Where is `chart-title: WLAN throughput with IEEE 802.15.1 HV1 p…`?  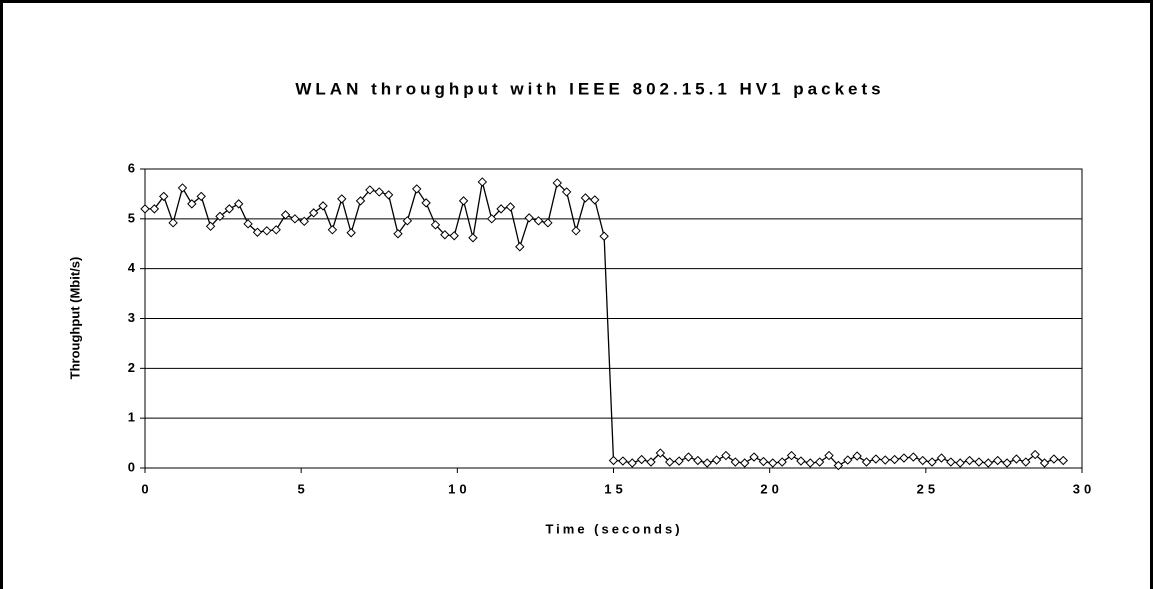
chart-title: WLAN throughput with IEEE 802.15.1 HV1 p… is located at coordinates (589, 88).